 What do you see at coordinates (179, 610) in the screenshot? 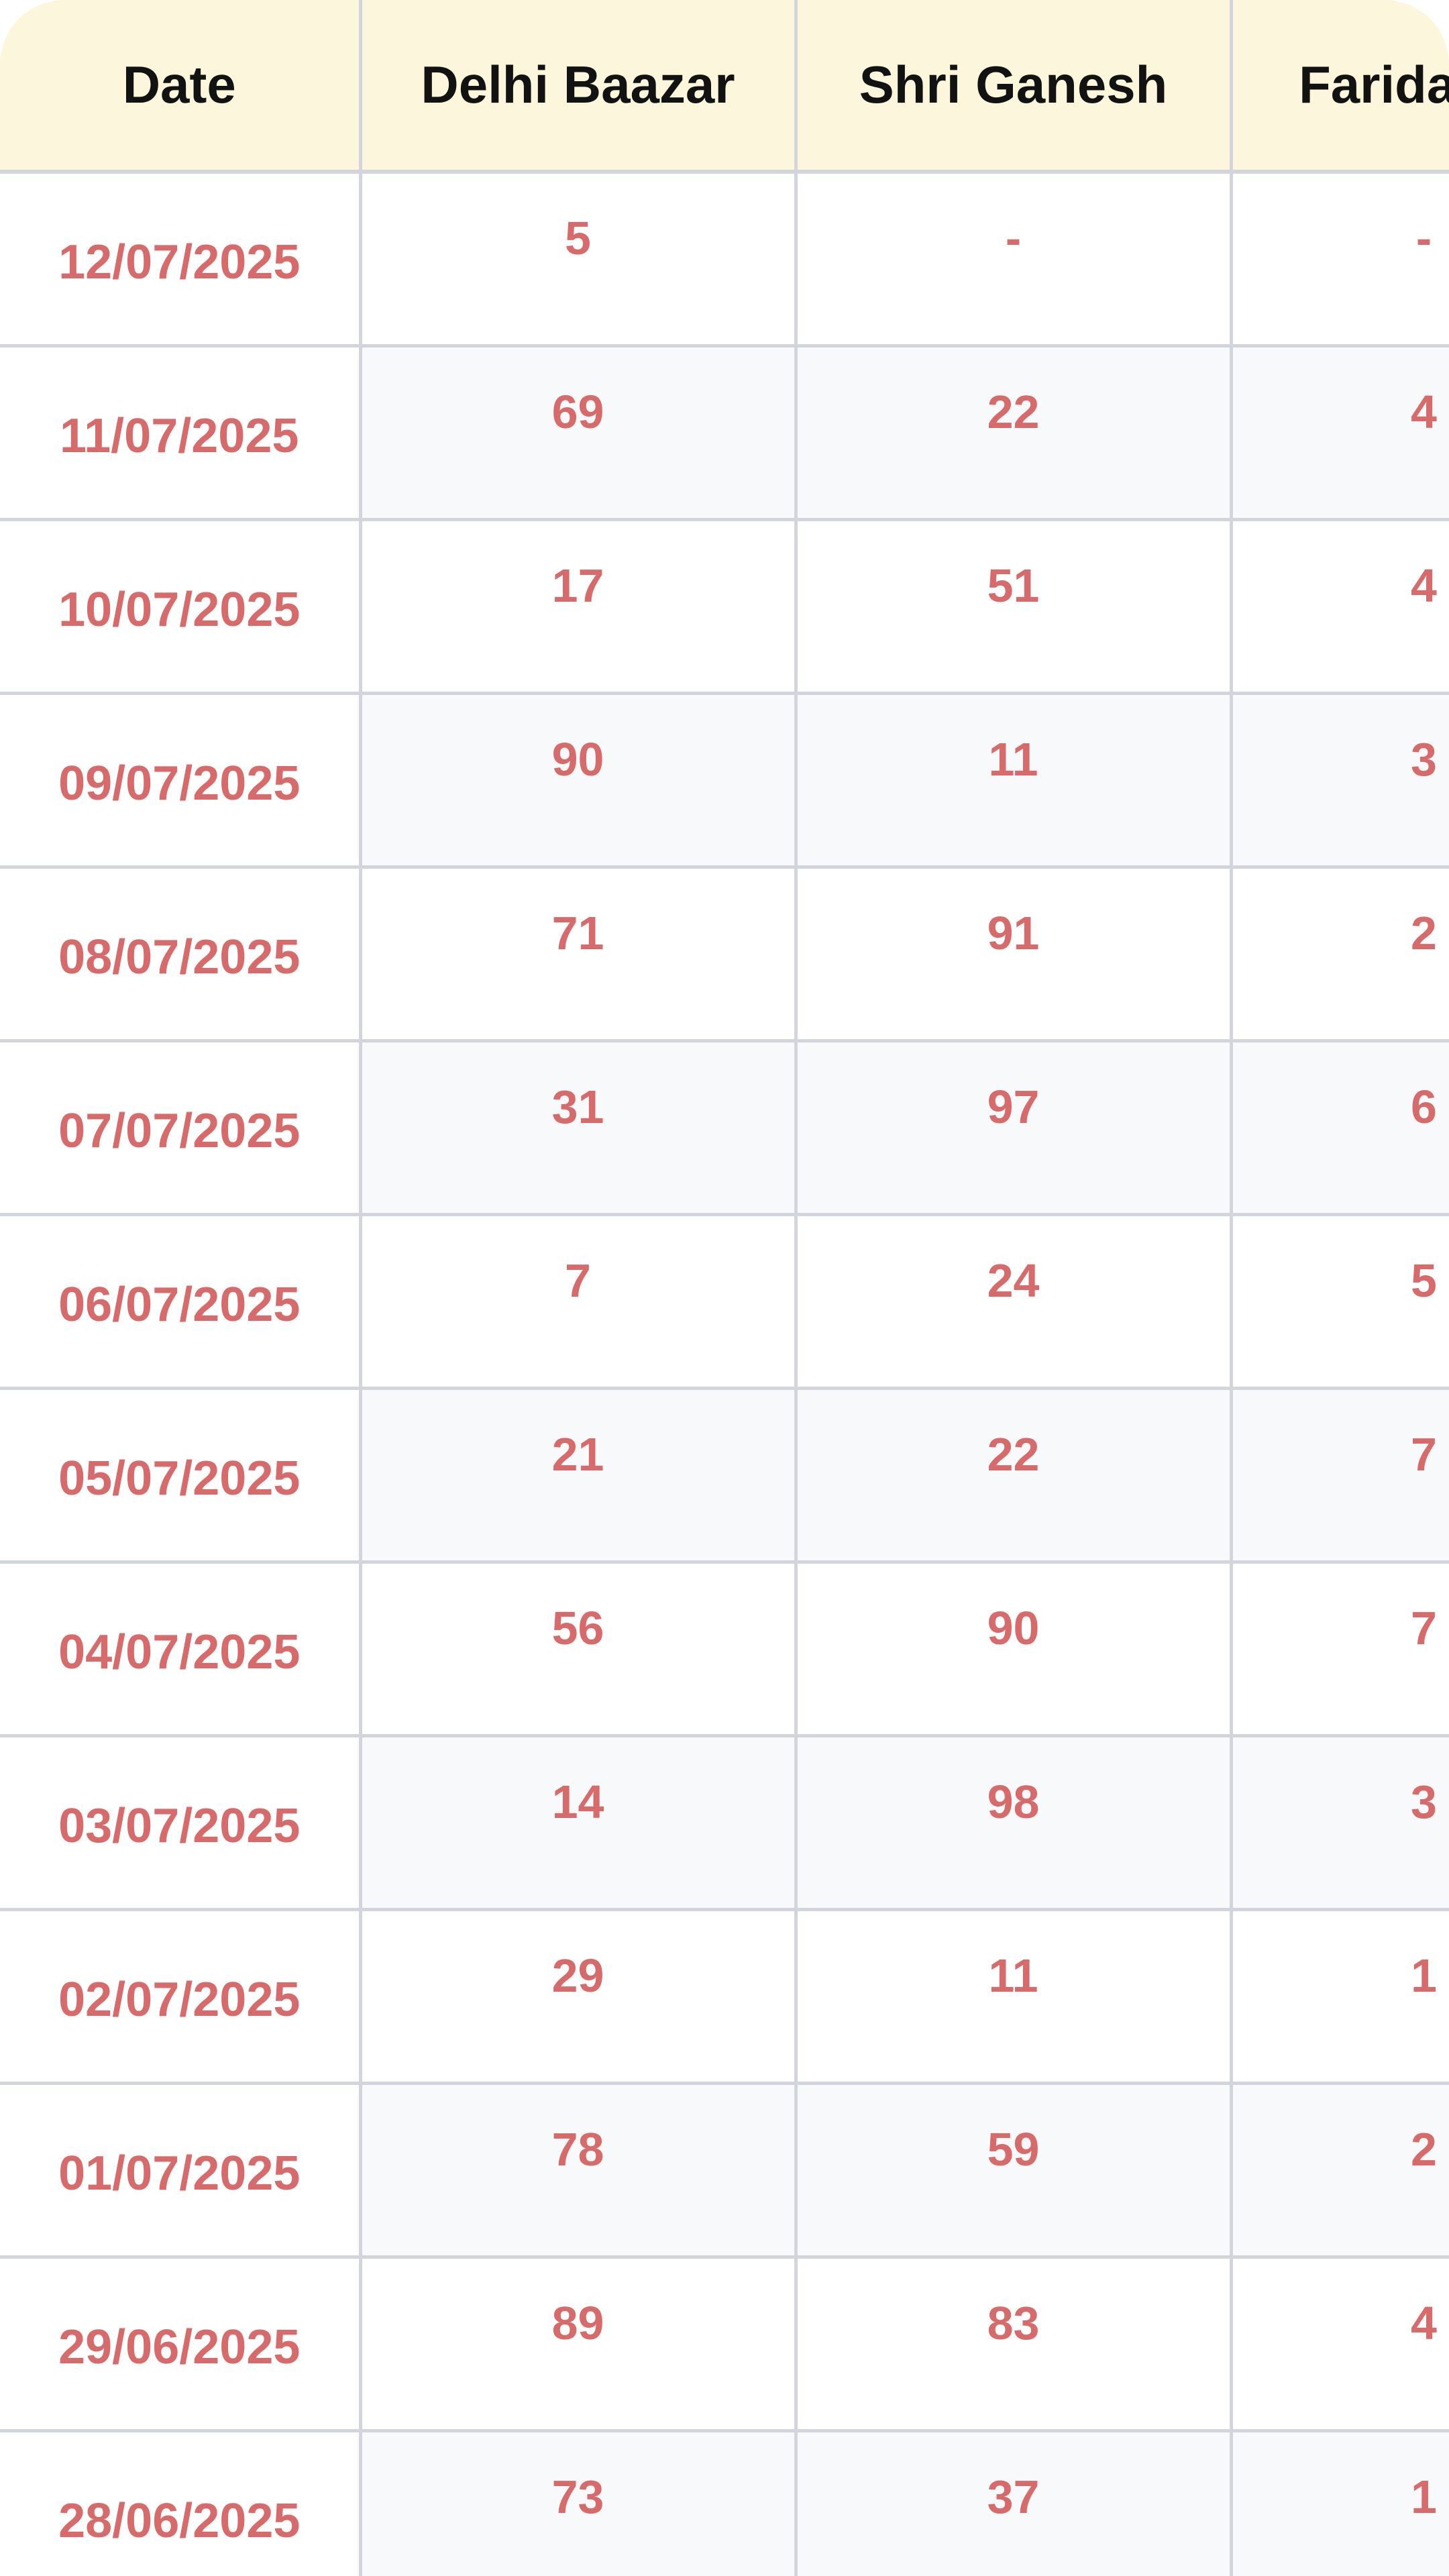
I see `date-cell-text: 10/07/2025` at bounding box center [179, 610].